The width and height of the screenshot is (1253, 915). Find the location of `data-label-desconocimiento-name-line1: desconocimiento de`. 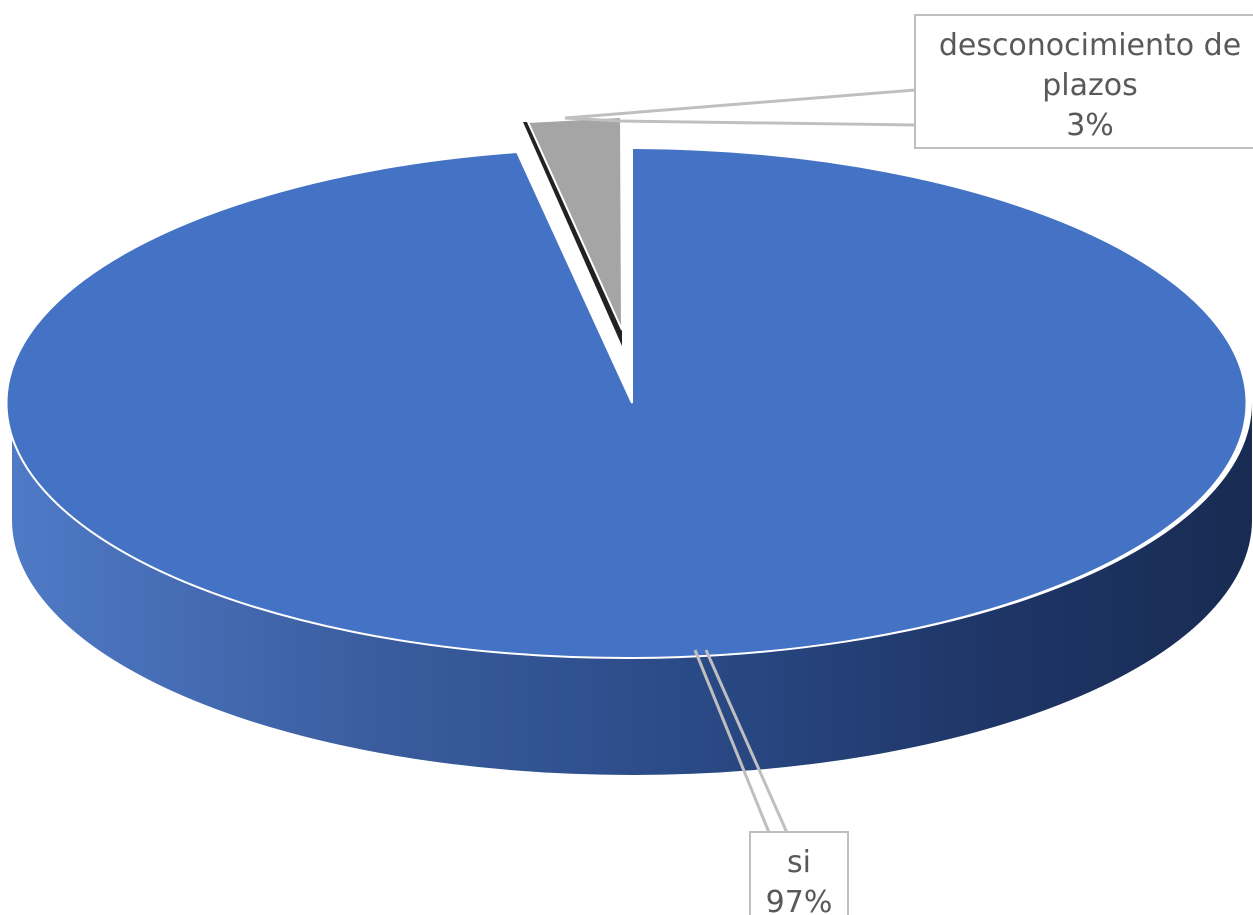

data-label-desconocimiento-name-line1: desconocimiento de is located at coordinates (1090, 45).